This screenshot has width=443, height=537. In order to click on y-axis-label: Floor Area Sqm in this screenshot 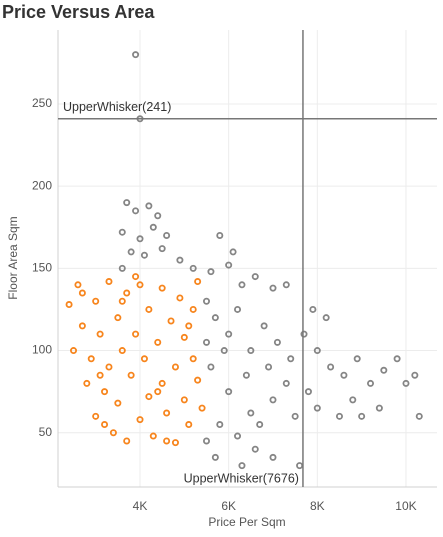, I will do `click(13, 257)`.